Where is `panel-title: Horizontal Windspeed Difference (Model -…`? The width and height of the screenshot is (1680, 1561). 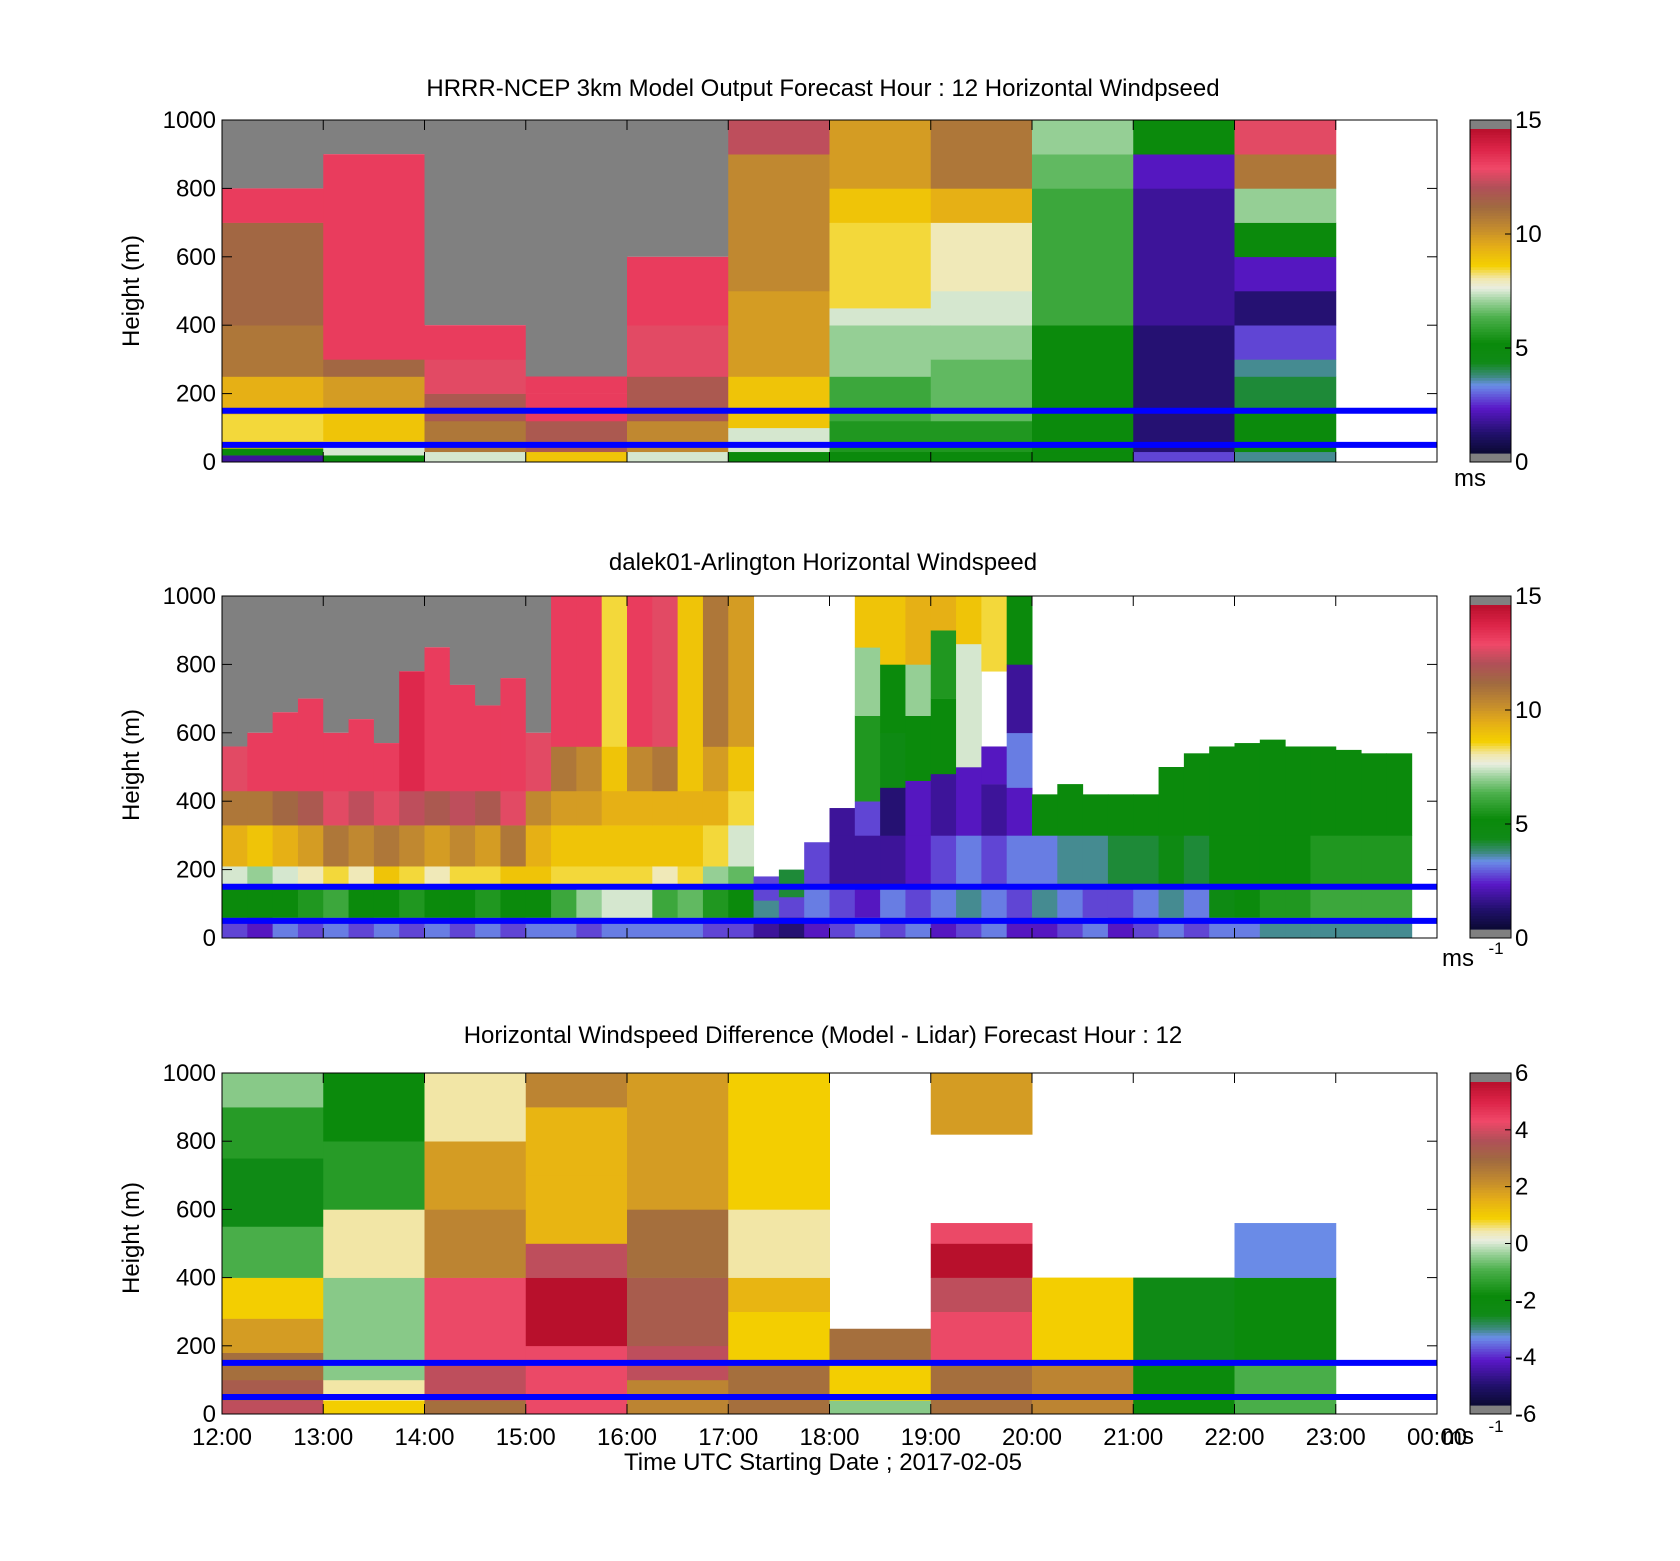
panel-title: Horizontal Windspeed Difference (Model -… is located at coordinates (823, 1035).